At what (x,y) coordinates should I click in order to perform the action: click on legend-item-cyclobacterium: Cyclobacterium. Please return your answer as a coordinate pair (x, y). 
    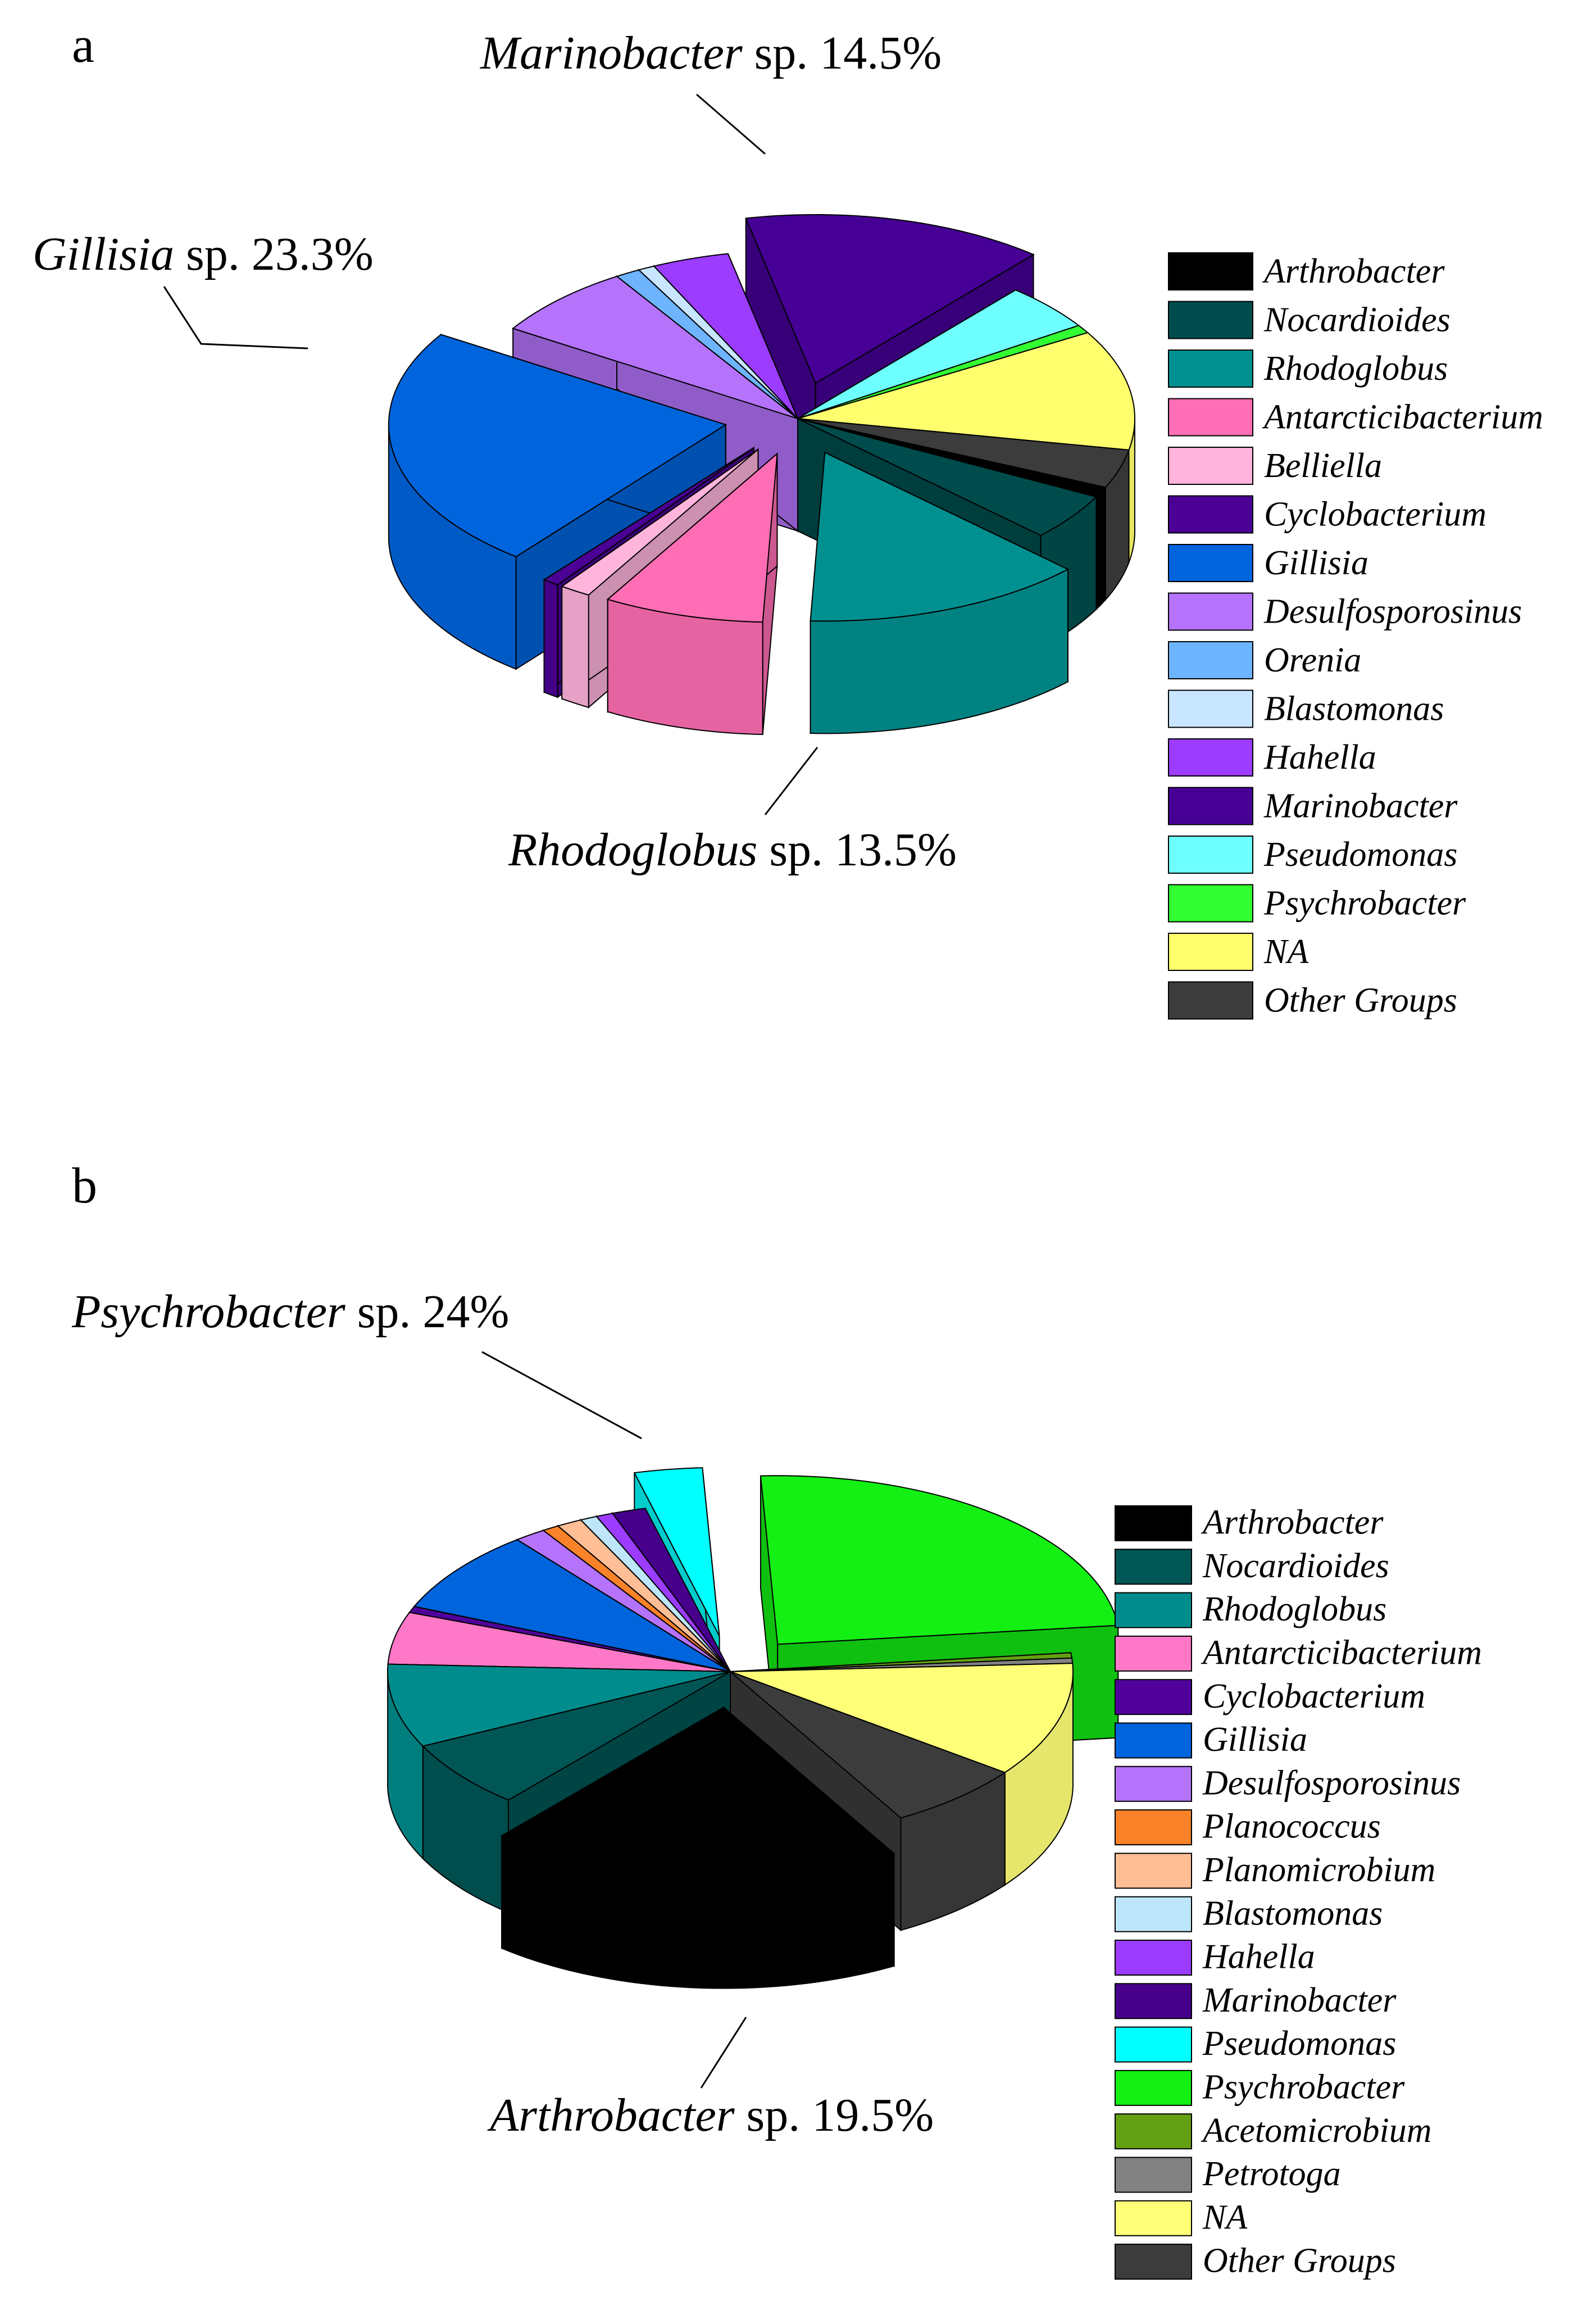
    Looking at the image, I should click on (1327, 514).